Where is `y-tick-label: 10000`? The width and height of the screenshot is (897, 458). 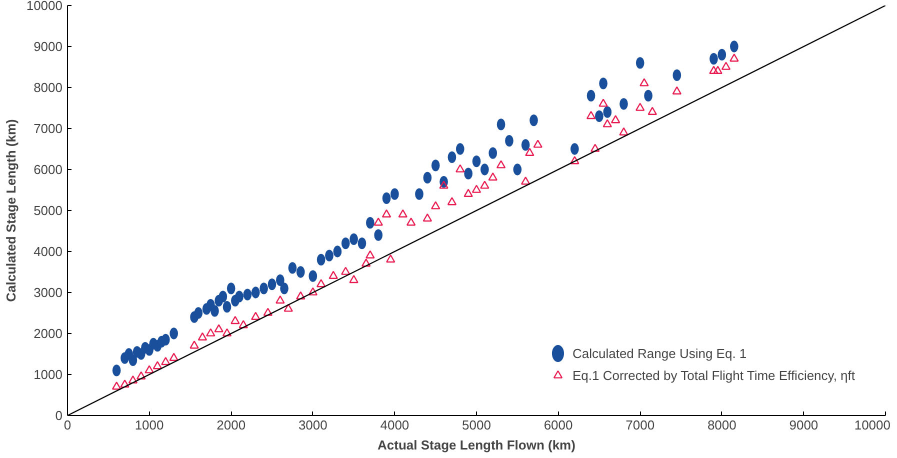
y-tick-label: 10000 is located at coordinates (44, 6).